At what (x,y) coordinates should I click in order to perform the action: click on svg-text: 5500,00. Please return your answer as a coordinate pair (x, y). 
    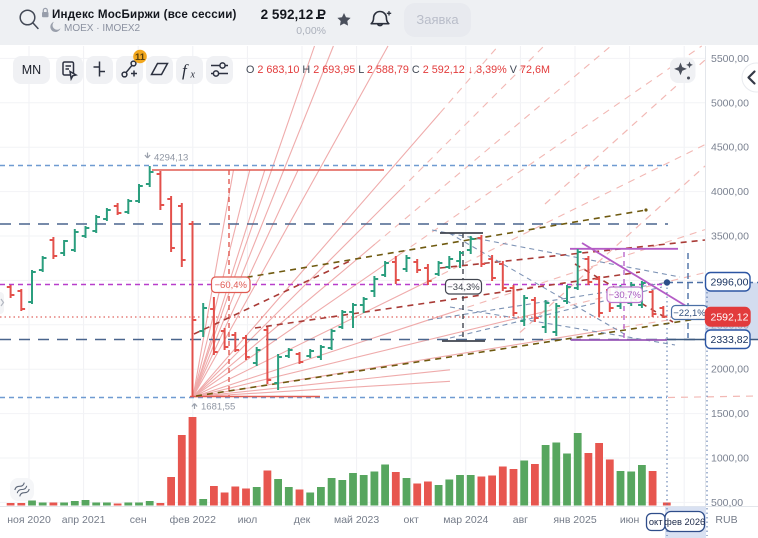
    Looking at the image, I should click on (730, 59).